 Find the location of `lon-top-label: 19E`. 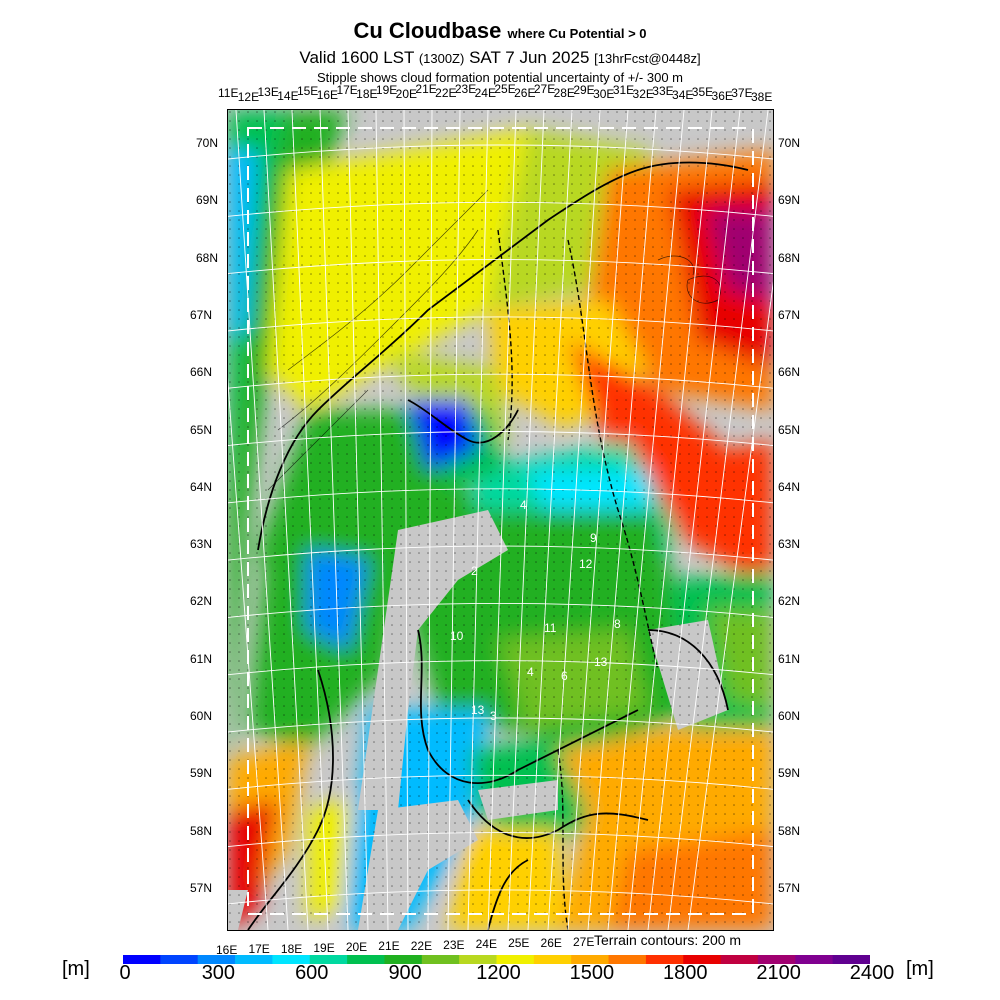

lon-top-label: 19E is located at coordinates (386, 90).